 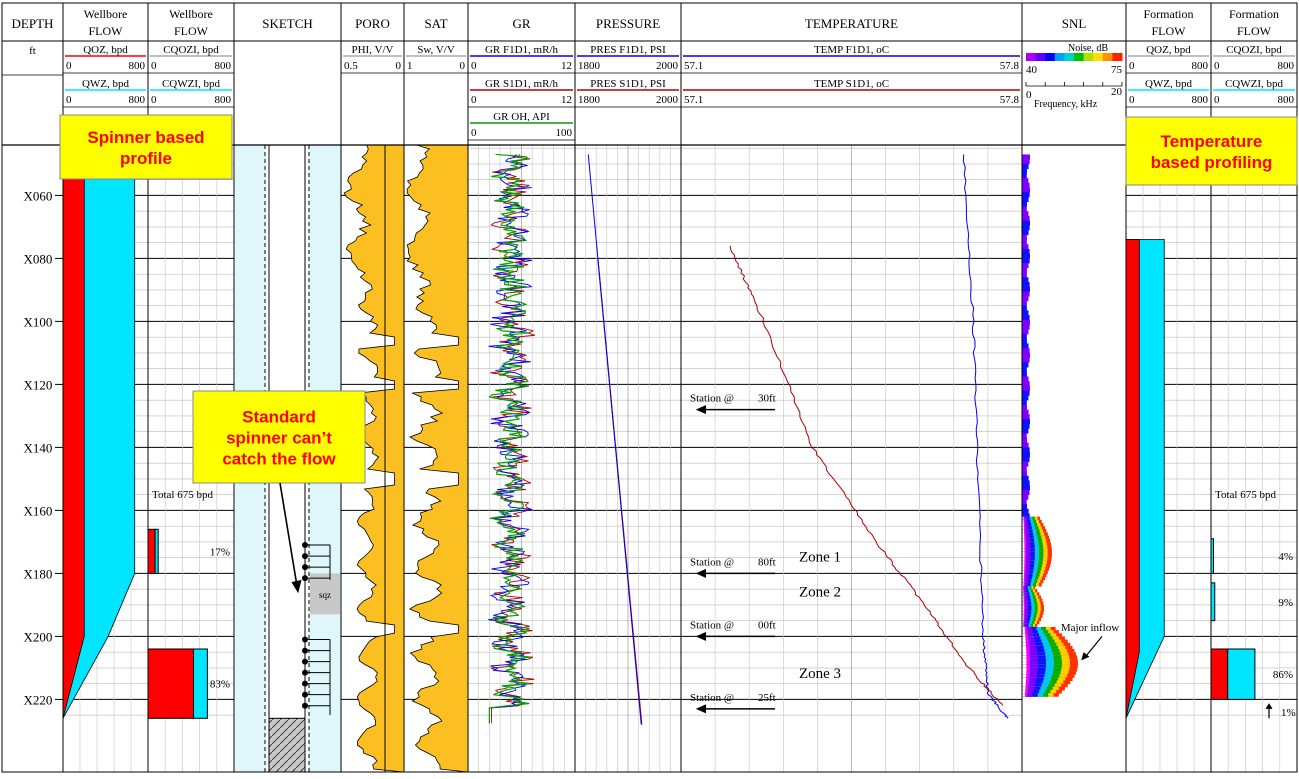 I want to click on wellbore-oil-profile, so click(x=73, y=438).